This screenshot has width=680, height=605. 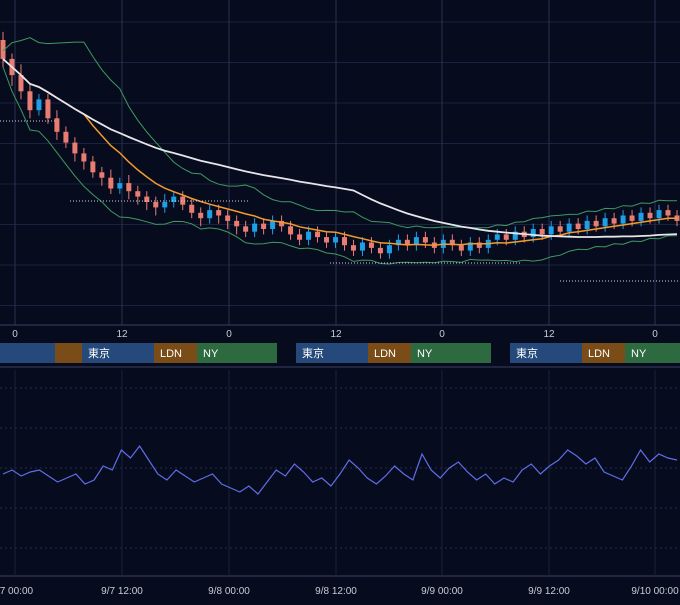 I want to click on time-axis-label: 9/9 12:00, so click(x=549, y=591).